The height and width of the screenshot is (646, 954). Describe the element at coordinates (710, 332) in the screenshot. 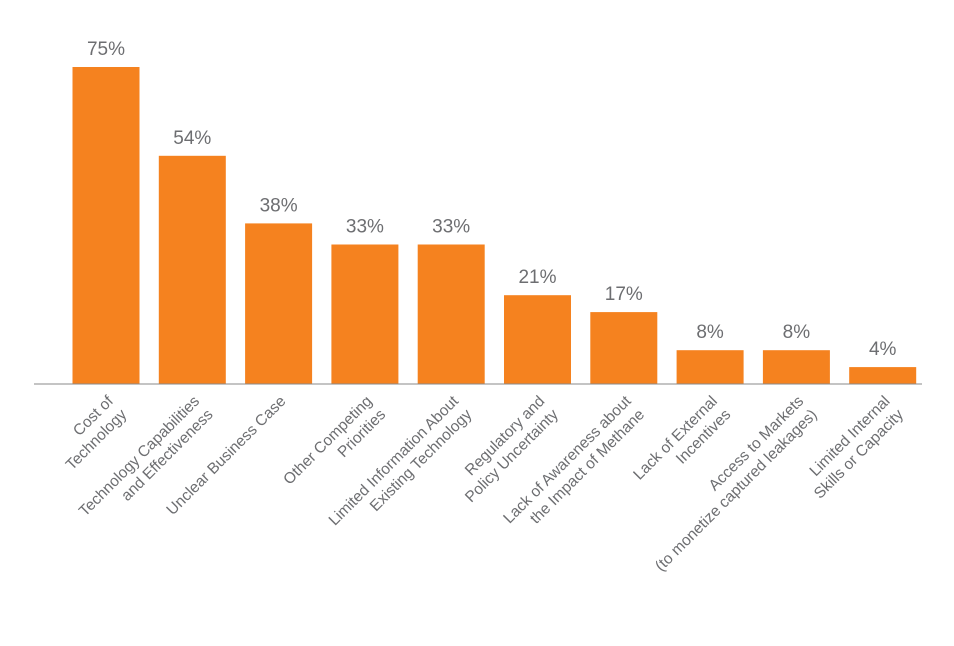

I see `value-label-7: 8%` at that location.